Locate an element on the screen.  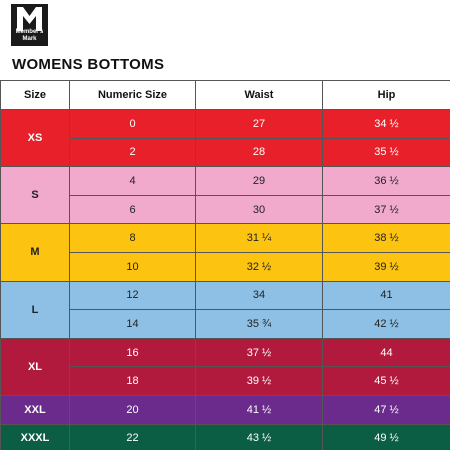
waist-cell: 37 ½ is located at coordinates (259, 352).